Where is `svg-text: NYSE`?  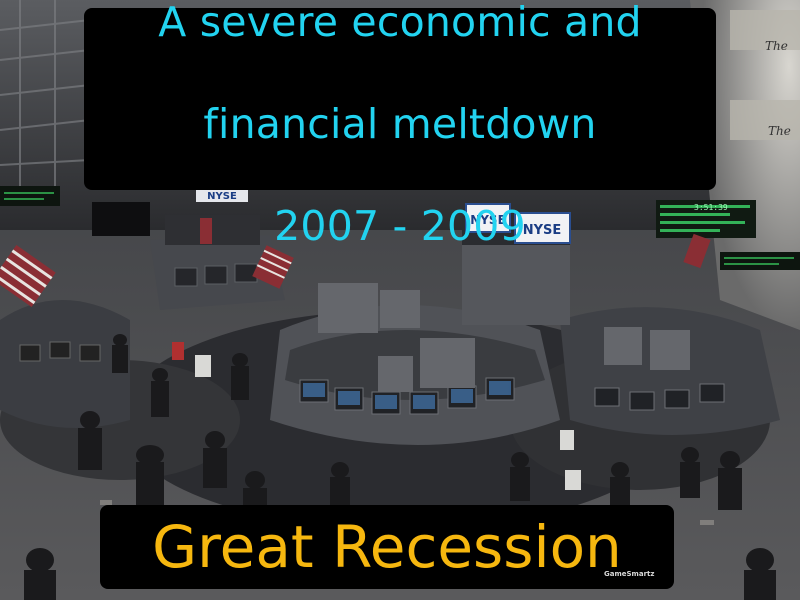 svg-text: NYSE is located at coordinates (222, 196).